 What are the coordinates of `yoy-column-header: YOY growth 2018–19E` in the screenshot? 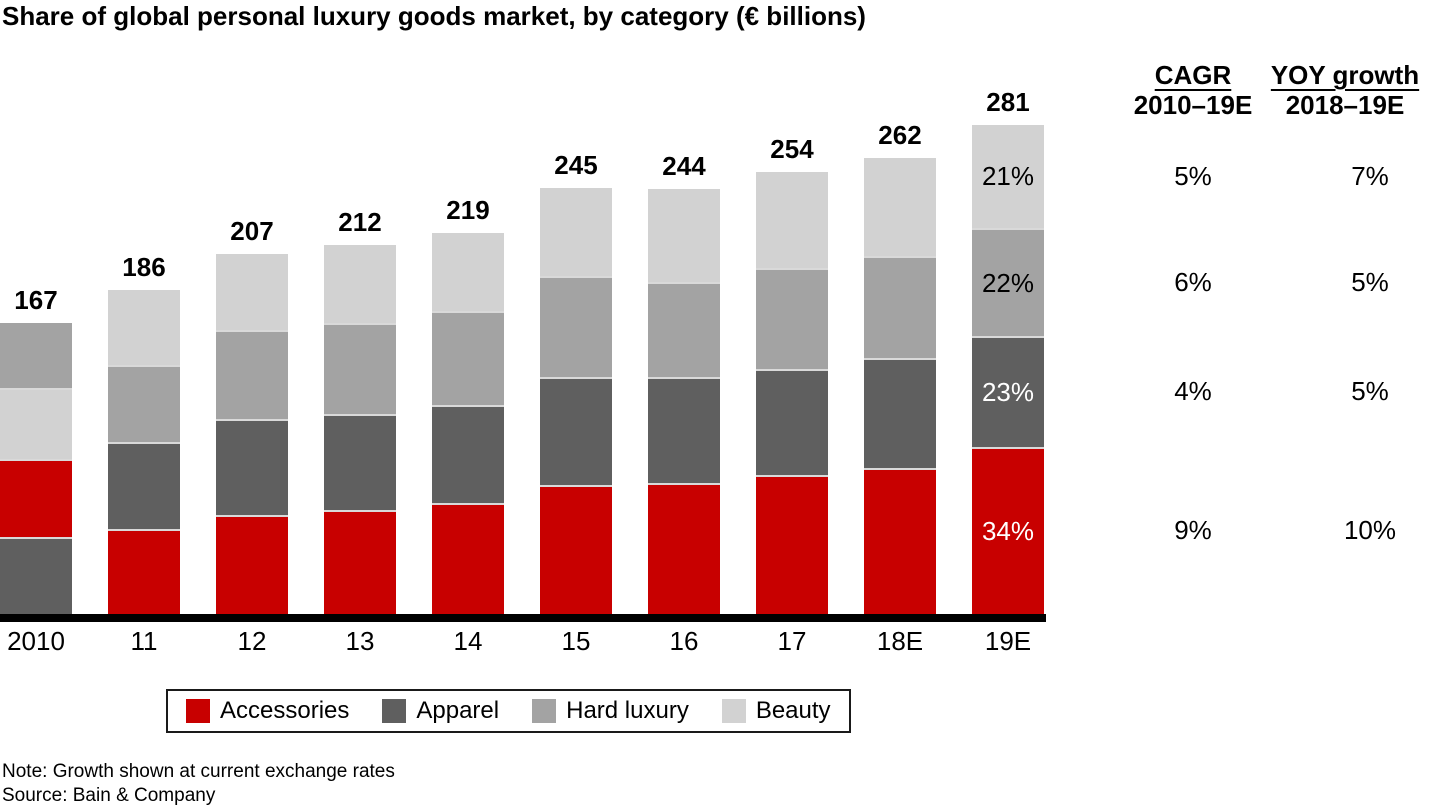 It's located at (1340, 90).